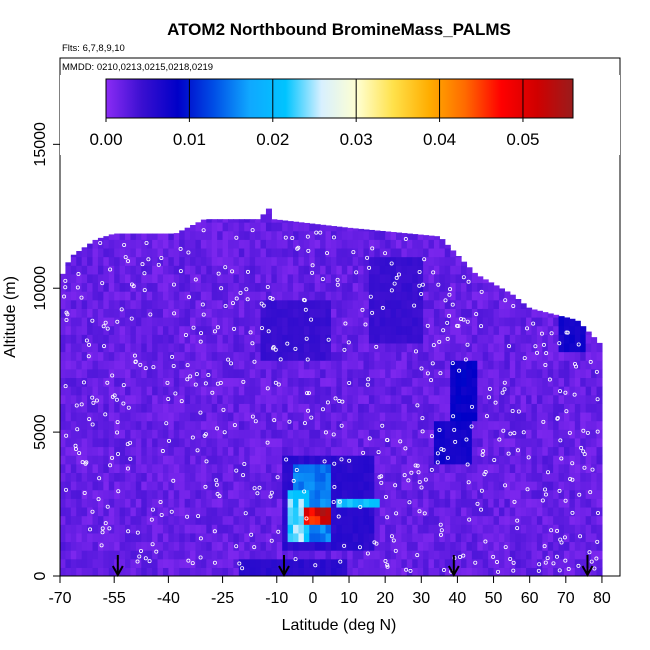 The image size is (650, 650). What do you see at coordinates (222, 598) in the screenshot?
I see `x-tick-label: -25` at bounding box center [222, 598].